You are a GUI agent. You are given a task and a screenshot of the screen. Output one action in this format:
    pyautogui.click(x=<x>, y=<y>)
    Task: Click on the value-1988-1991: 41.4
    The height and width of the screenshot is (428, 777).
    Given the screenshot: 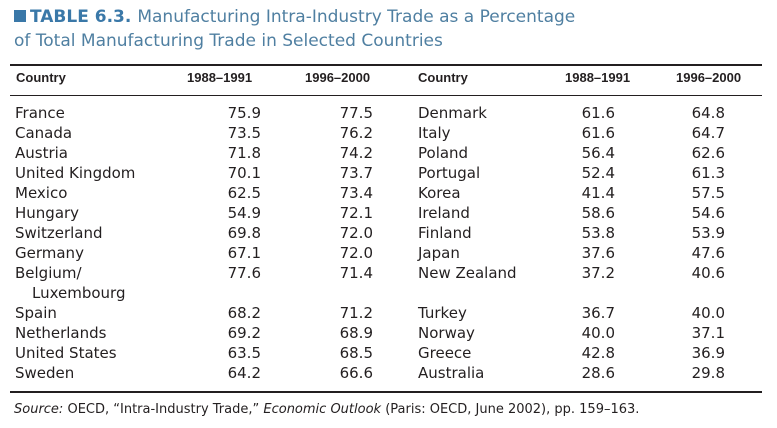 What is the action you would take?
    pyautogui.click(x=598, y=193)
    